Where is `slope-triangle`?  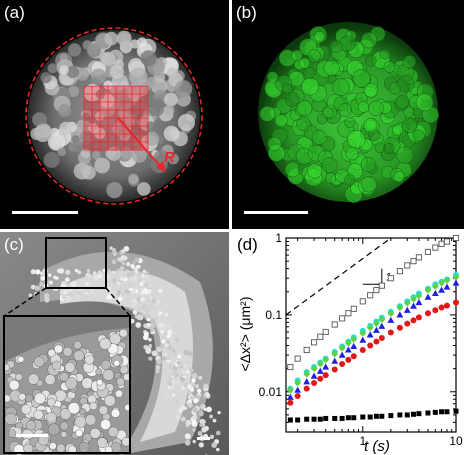 slope-triangle is located at coordinates (372, 276).